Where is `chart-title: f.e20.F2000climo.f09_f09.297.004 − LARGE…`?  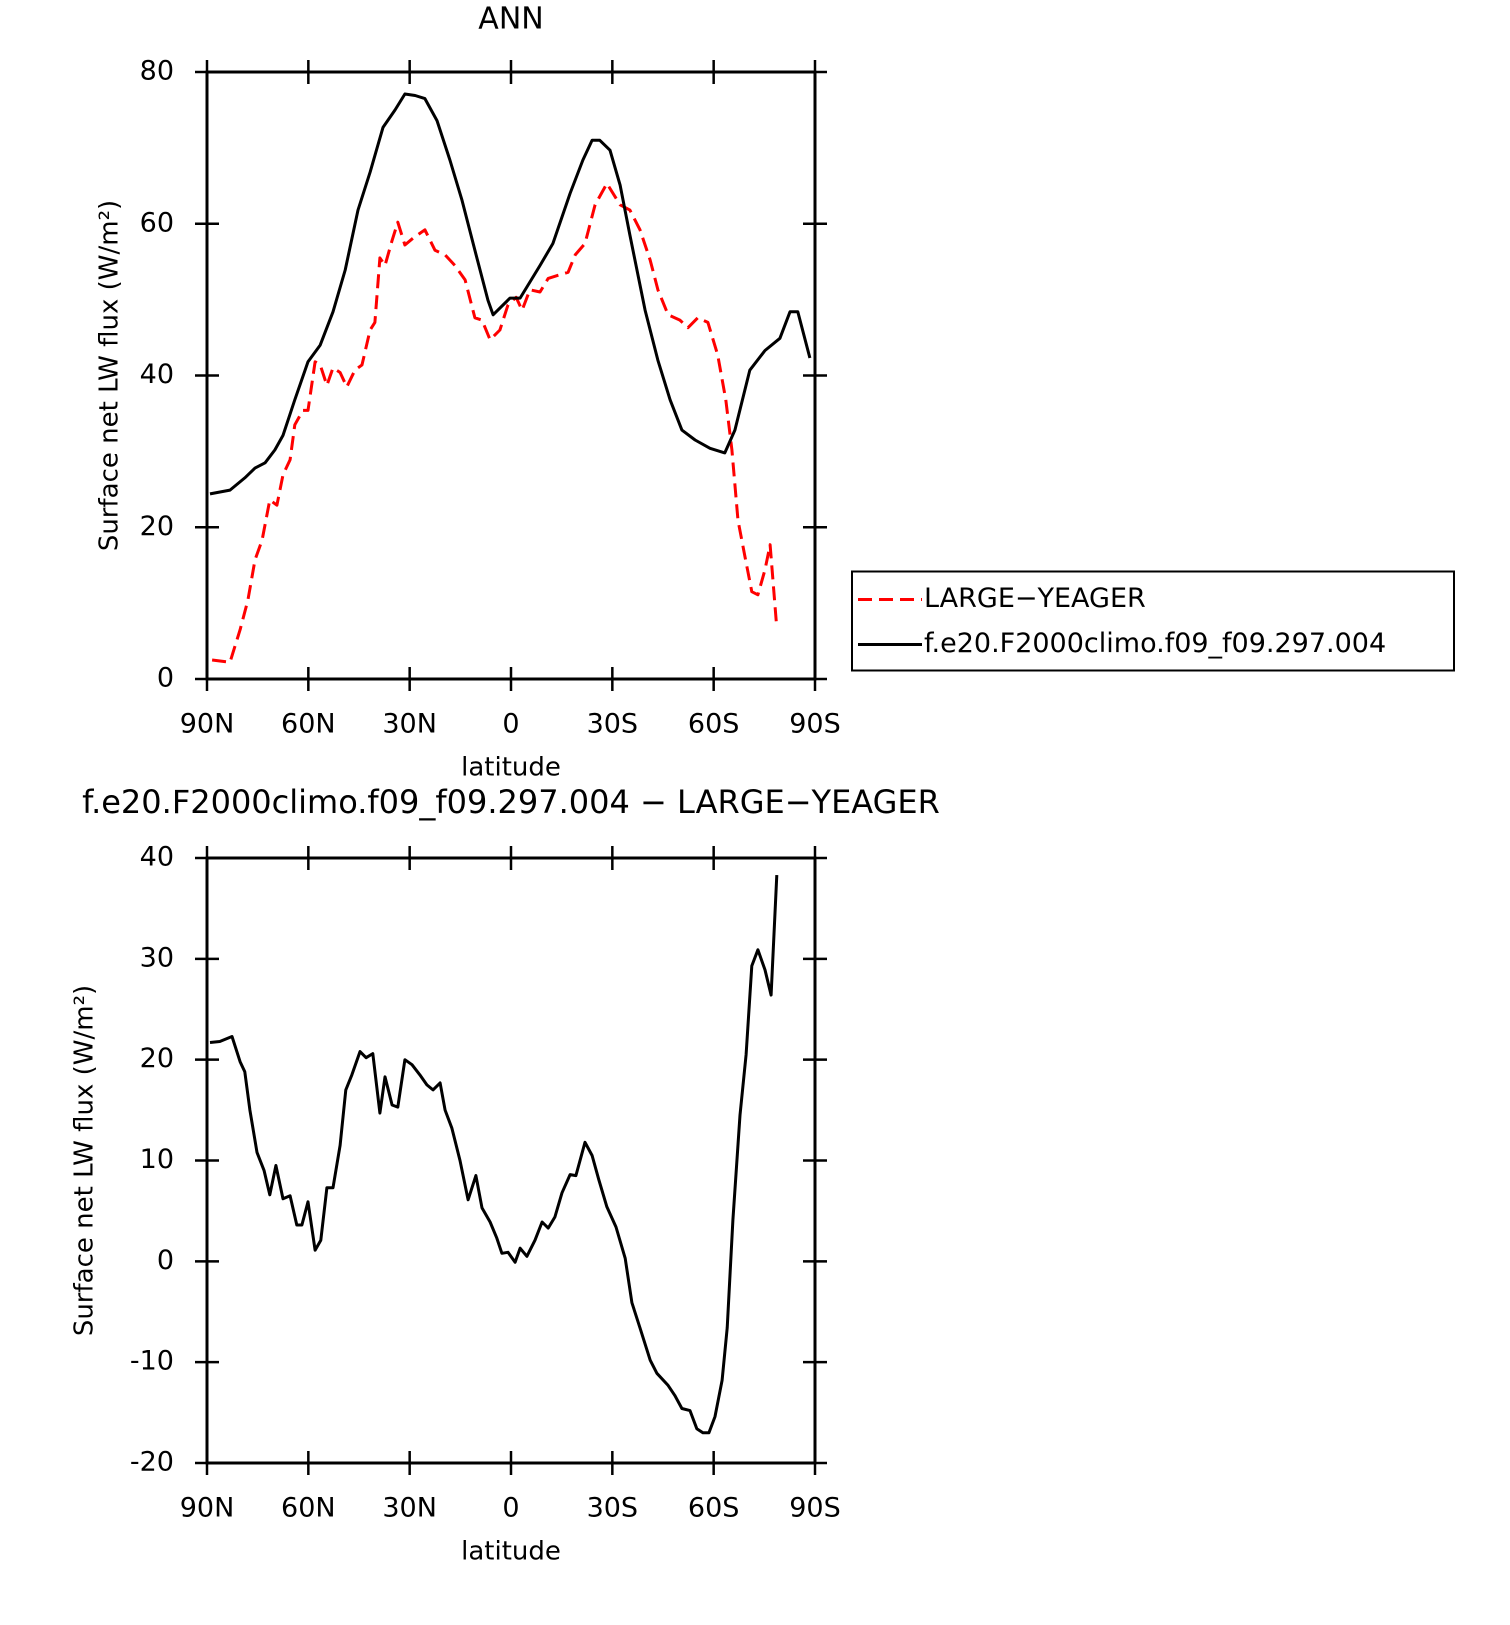 chart-title: f.e20.F2000climo.f09_f09.297.004 − LARGE… is located at coordinates (511, 802).